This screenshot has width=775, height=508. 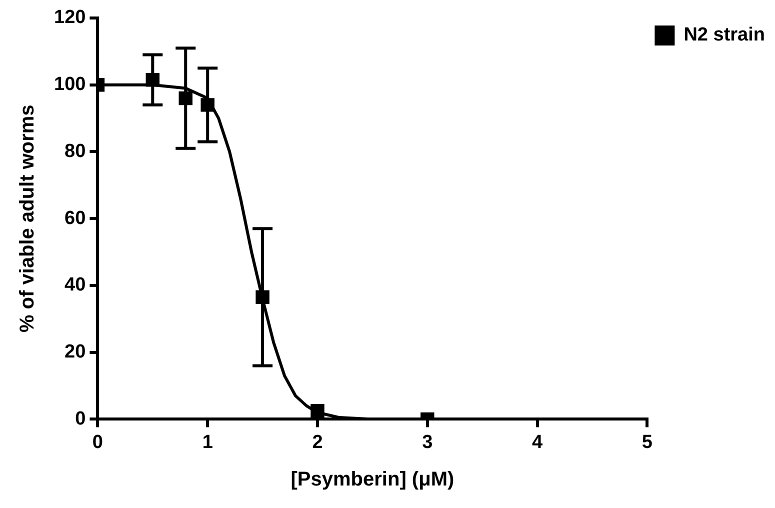 I want to click on x-tick-label: 4, so click(x=538, y=442).